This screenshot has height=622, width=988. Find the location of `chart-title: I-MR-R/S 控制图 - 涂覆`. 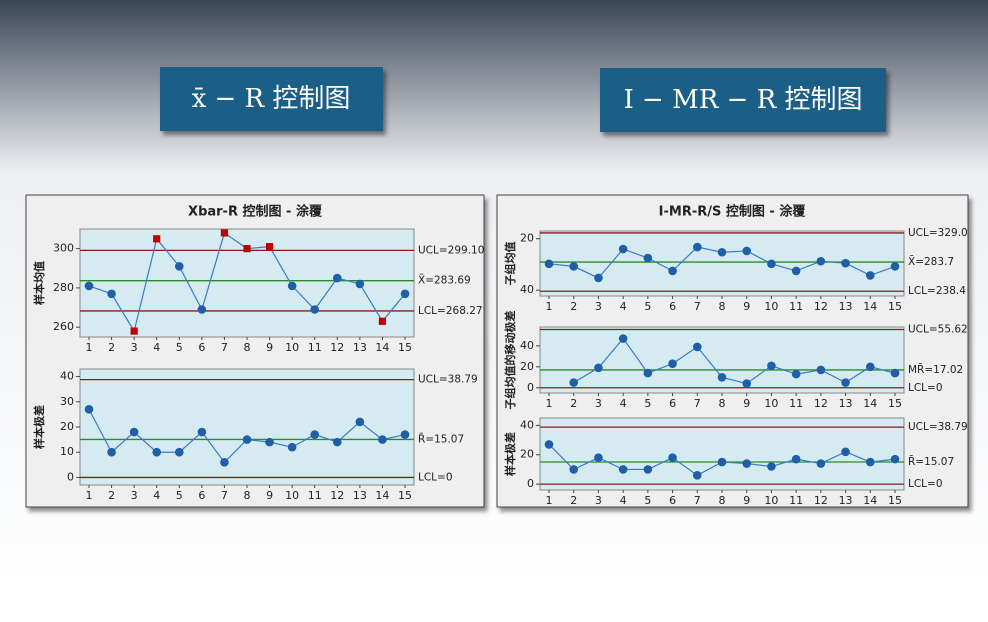

chart-title: I-MR-R/S 控制图 - 涂覆 is located at coordinates (733, 212).